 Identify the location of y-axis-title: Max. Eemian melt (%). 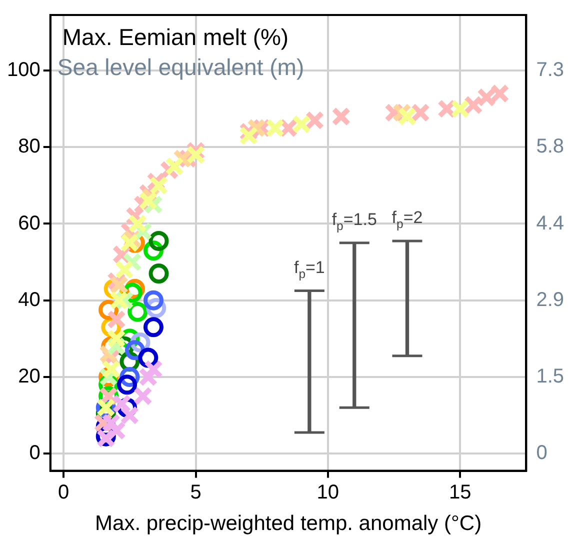
(175, 37).